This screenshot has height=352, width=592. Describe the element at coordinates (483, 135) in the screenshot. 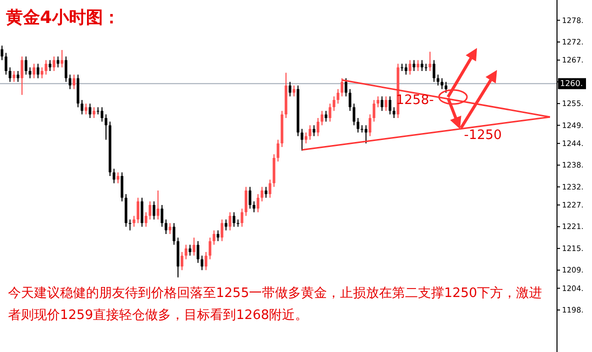

I see `annotation: -1250` at that location.